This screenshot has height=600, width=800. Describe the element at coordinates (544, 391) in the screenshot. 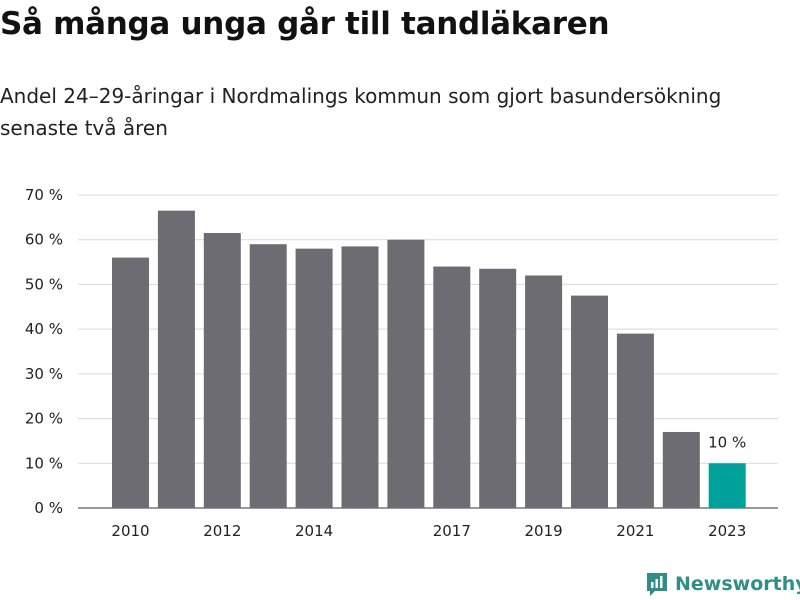

I see `bar-2019` at that location.